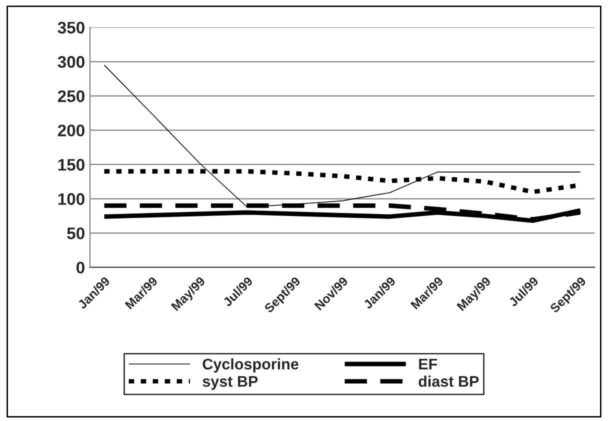 This screenshot has width=608, height=421. I want to click on legend-label: Cyclosporine, so click(250, 365).